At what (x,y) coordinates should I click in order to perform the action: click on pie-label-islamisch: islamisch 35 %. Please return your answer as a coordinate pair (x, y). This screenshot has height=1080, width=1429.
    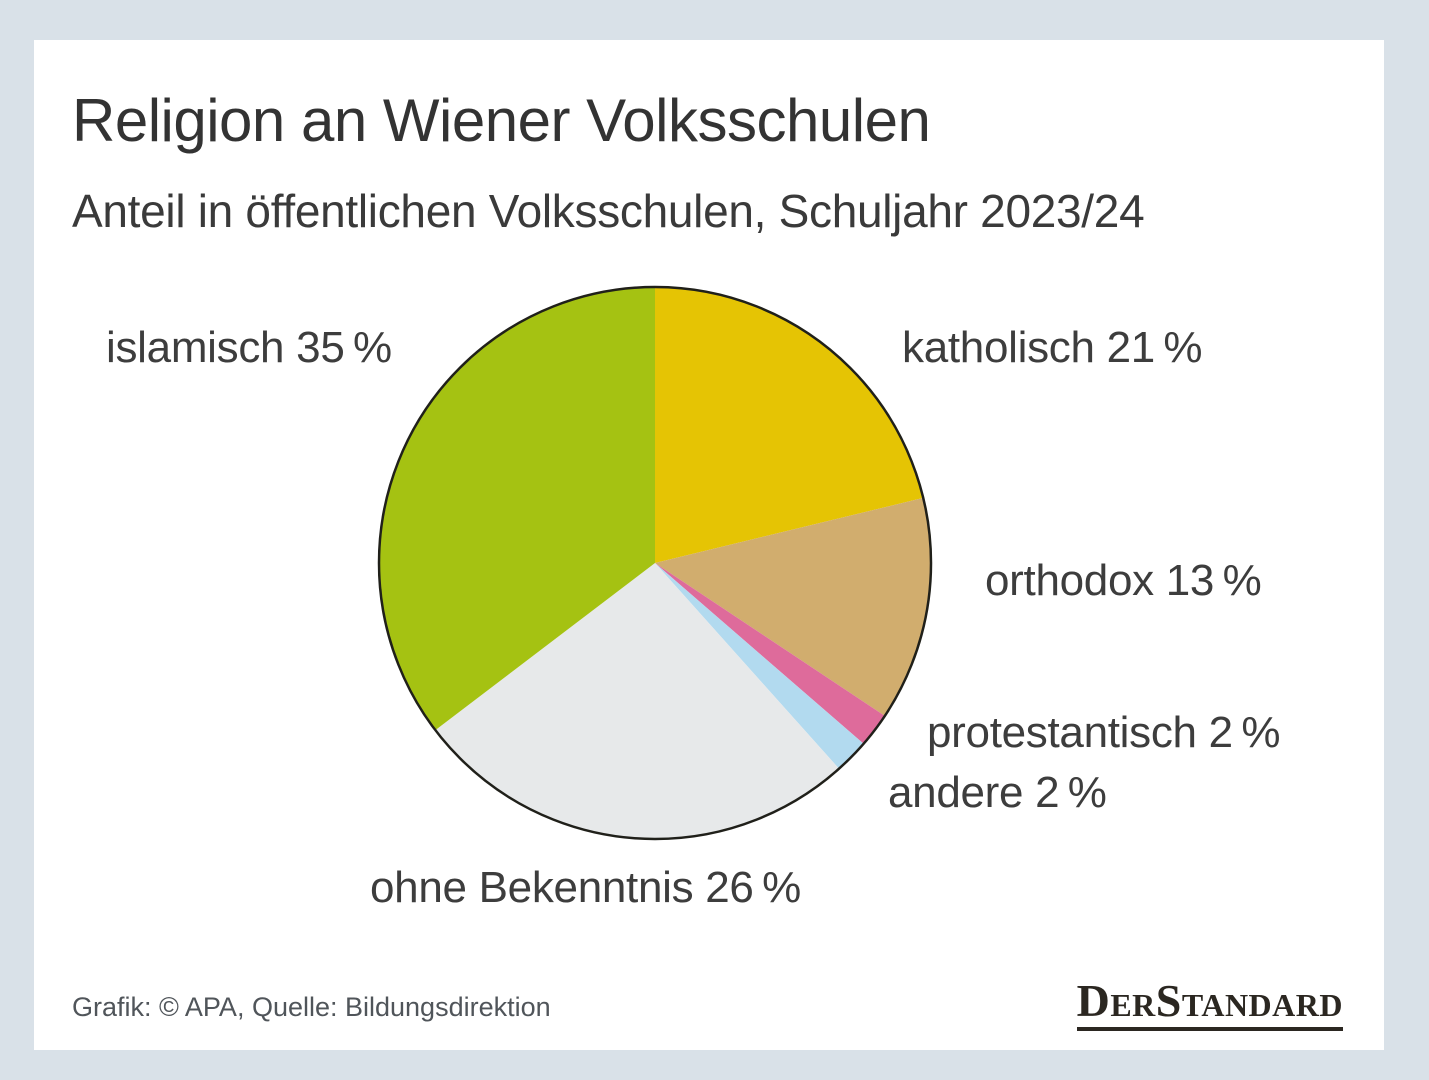
    Looking at the image, I should click on (249, 347).